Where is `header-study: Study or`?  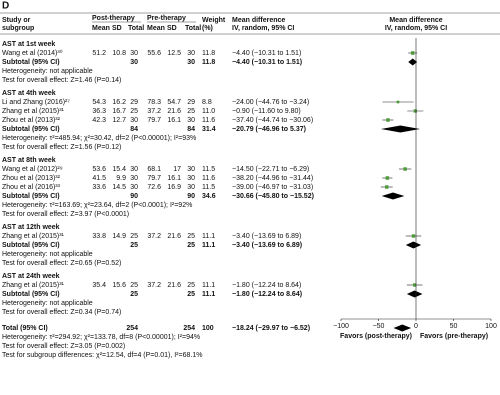
header-study: Study or is located at coordinates (16, 20).